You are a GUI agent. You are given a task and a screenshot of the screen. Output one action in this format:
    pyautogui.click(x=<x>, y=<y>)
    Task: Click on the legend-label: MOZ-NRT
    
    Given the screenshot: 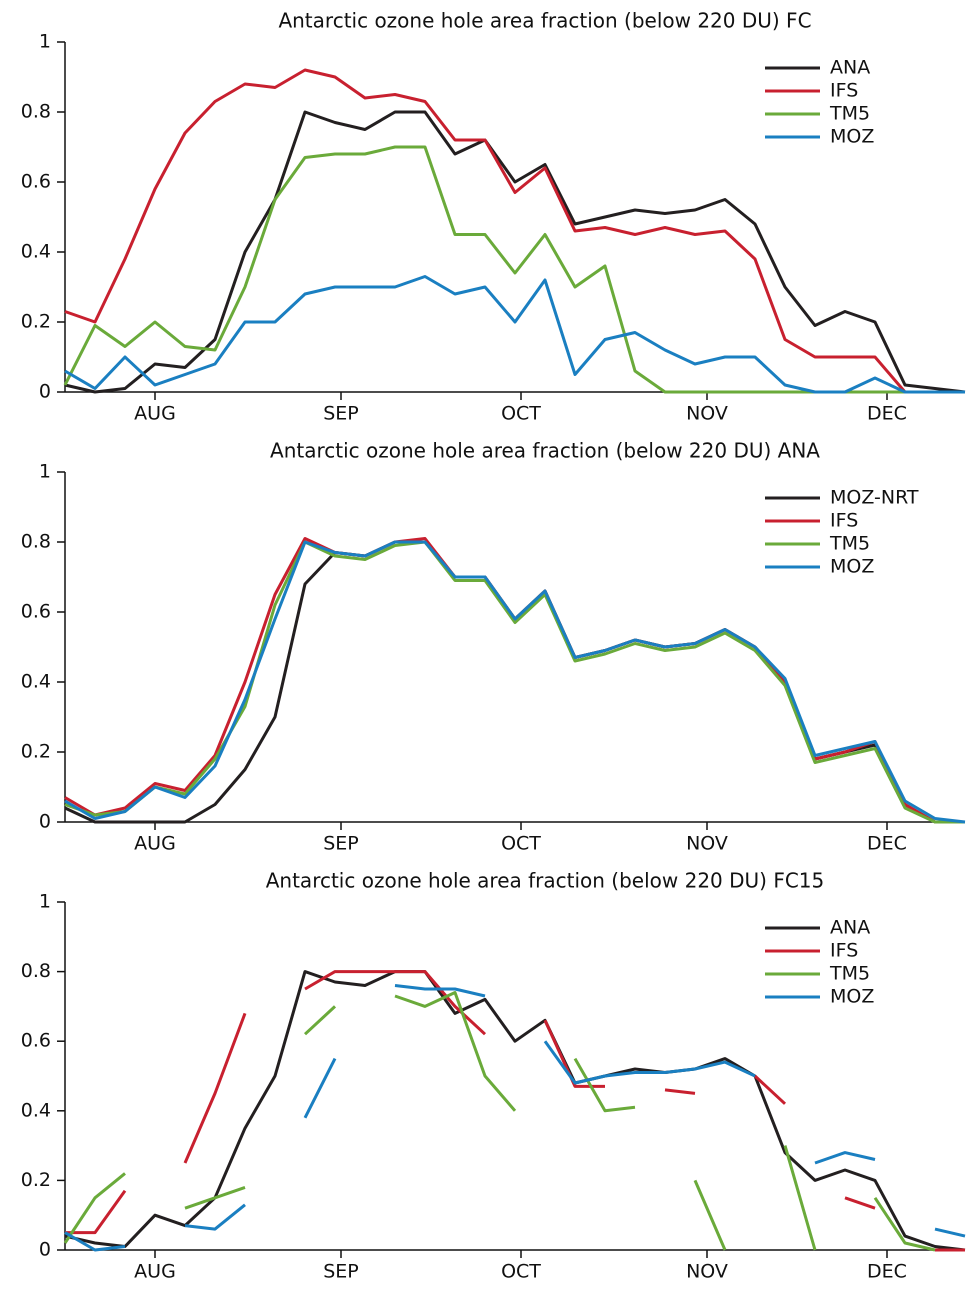 What is the action you would take?
    pyautogui.click(x=874, y=498)
    